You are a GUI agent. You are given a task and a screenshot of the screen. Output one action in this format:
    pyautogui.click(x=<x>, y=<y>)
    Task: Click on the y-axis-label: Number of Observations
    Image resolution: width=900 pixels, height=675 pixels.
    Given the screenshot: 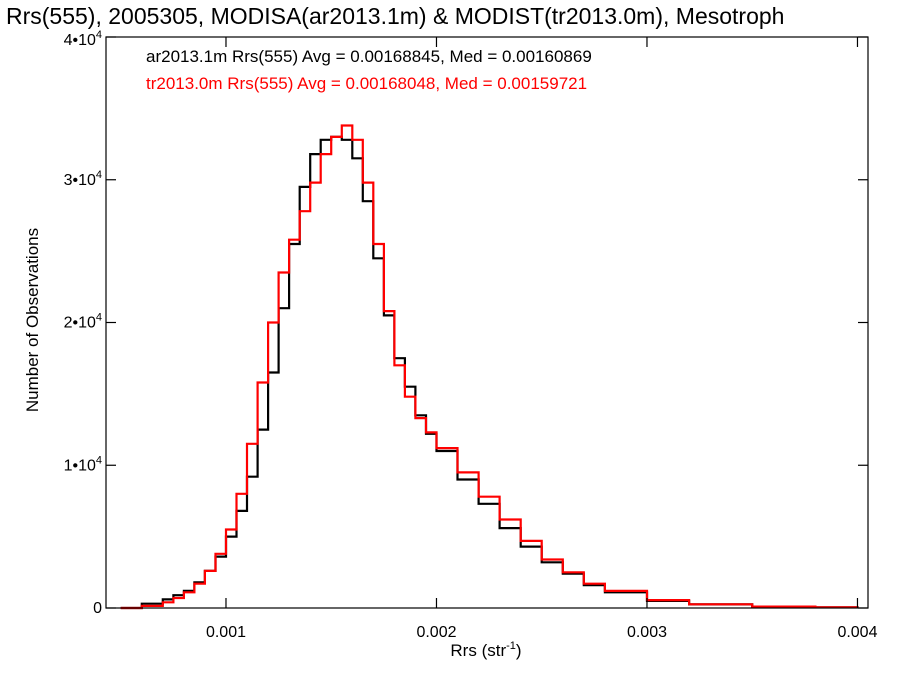 What is the action you would take?
    pyautogui.click(x=32, y=320)
    